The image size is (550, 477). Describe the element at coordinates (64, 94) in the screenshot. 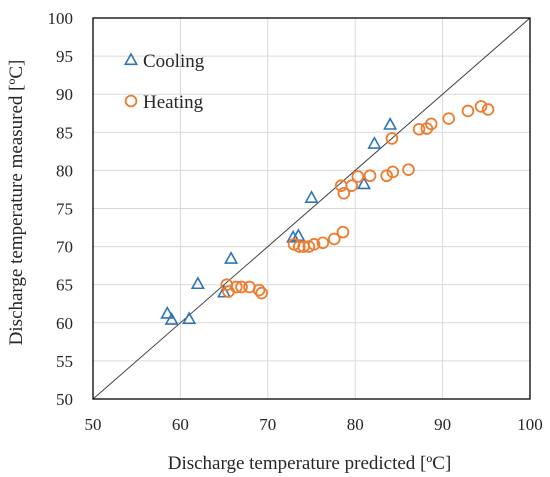

I see `y-tick-label: 90` at that location.